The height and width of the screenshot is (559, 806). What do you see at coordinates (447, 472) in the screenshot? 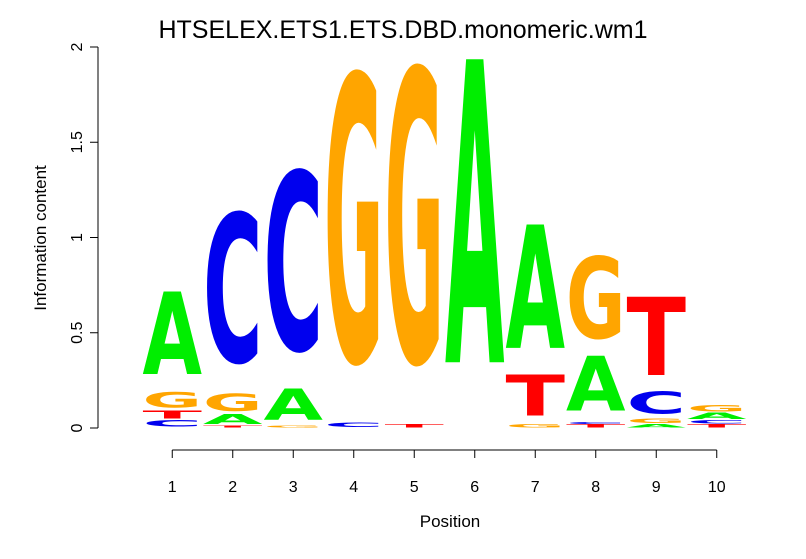
I see `x-axis: 1 2 3 4 5 6 7 8 9 10` at bounding box center [447, 472].